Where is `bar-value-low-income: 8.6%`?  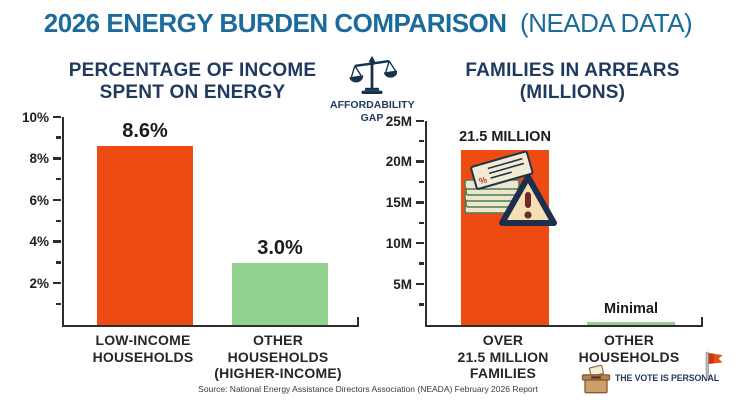
bar-value-low-income: 8.6% is located at coordinates (145, 131).